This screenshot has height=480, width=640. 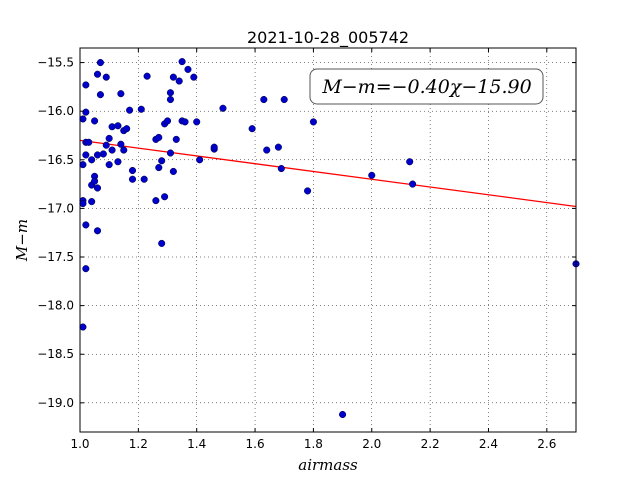 I want to click on fit-line, so click(x=328, y=173).